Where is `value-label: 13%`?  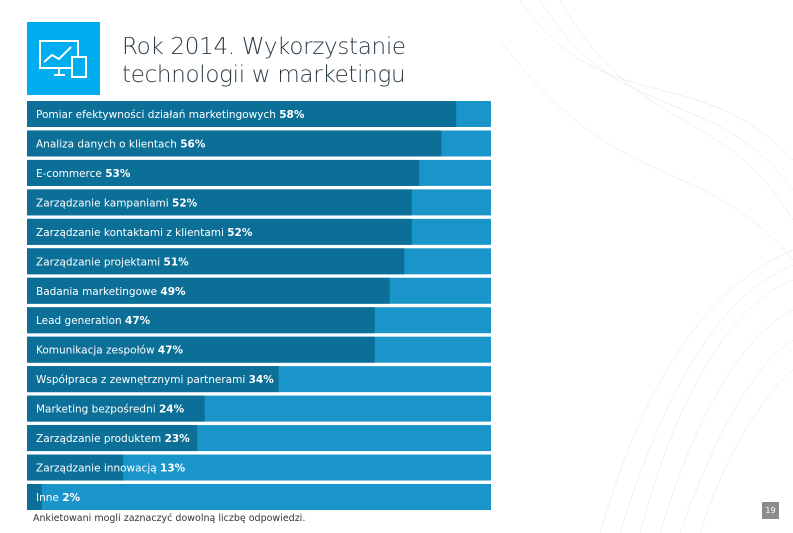 value-label: 13% is located at coordinates (173, 469).